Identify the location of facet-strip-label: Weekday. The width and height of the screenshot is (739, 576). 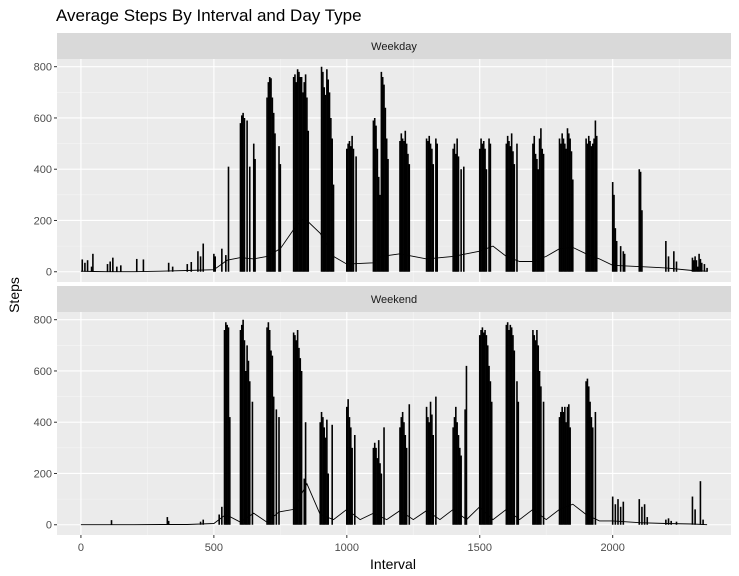
(394, 47).